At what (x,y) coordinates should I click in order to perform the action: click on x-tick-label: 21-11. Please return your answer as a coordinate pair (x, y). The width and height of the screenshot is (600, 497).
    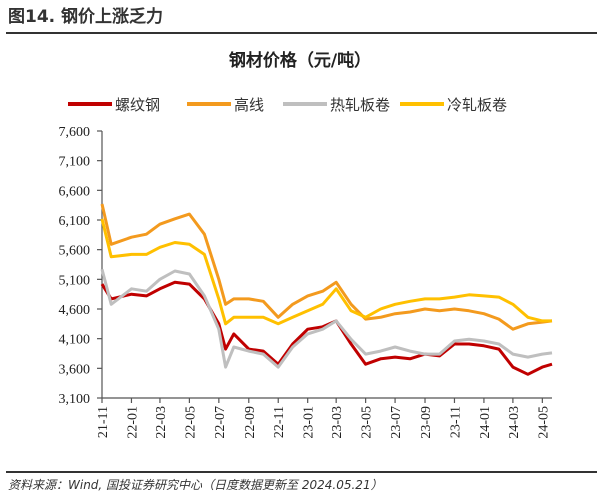
    Looking at the image, I should click on (103, 422).